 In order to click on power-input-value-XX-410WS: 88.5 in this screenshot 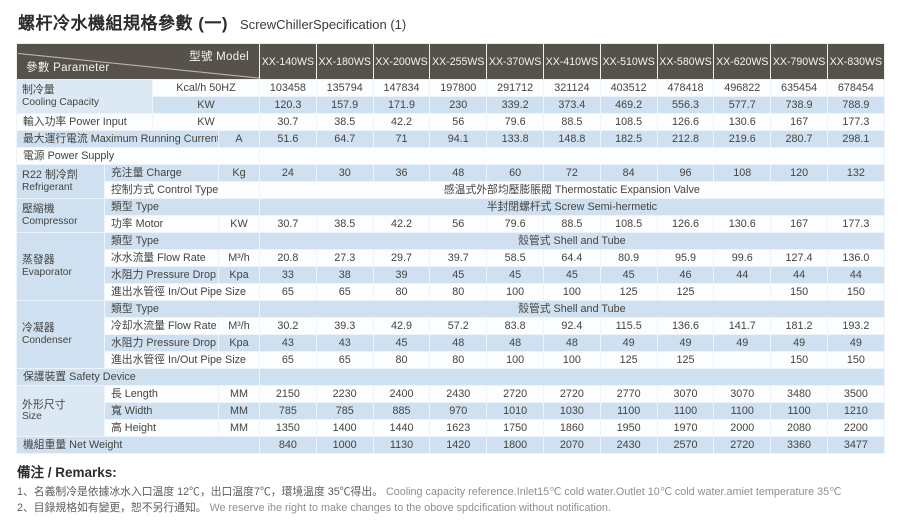, I will do `click(571, 122)`.